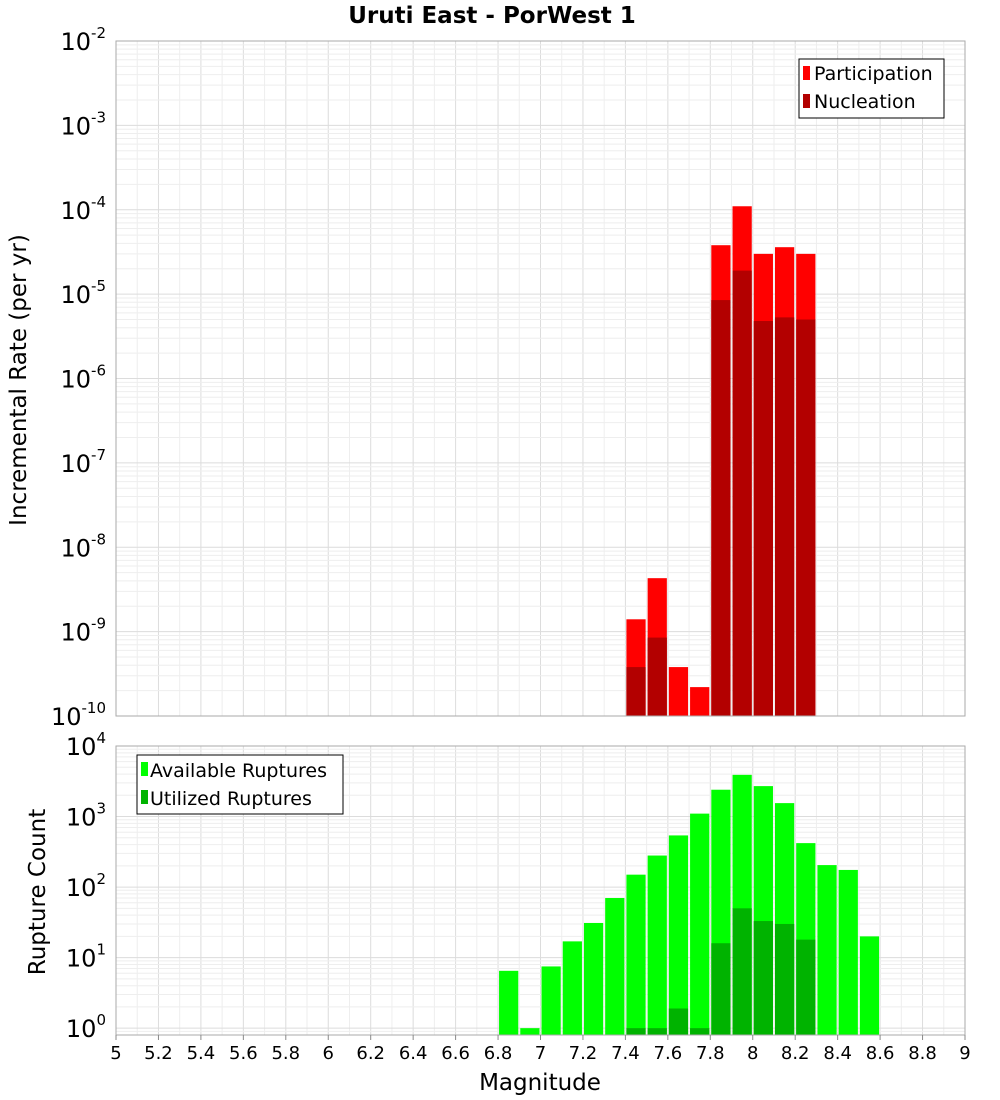 The width and height of the screenshot is (1000, 1100). What do you see at coordinates (498, 1053) in the screenshot?
I see `x-tick-label: 6.8` at bounding box center [498, 1053].